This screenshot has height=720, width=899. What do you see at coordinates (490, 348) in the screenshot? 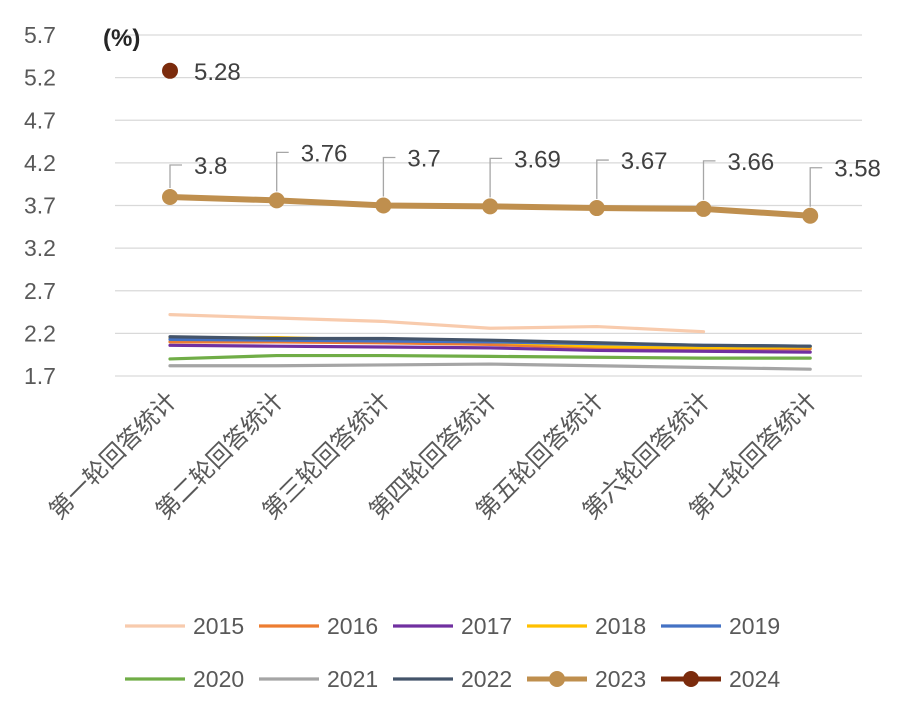
I see `series-line-2017` at bounding box center [490, 348].